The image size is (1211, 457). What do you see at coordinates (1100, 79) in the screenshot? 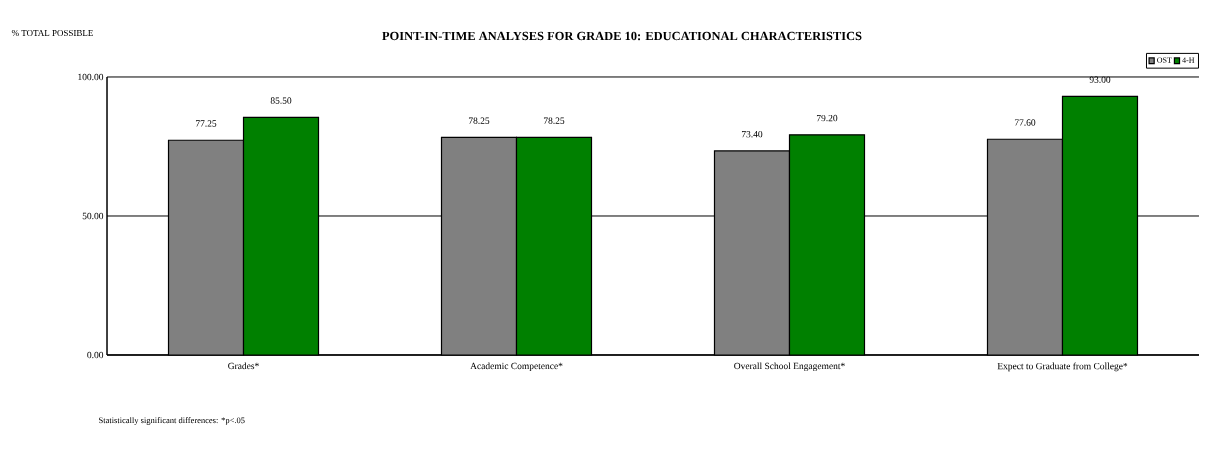
I see `data-label: 93.00` at bounding box center [1100, 79].